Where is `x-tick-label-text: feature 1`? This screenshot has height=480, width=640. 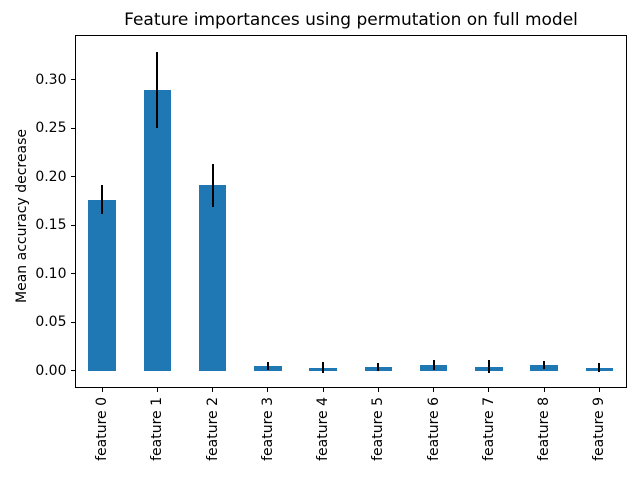 x-tick-label-text: feature 1 is located at coordinates (157, 429).